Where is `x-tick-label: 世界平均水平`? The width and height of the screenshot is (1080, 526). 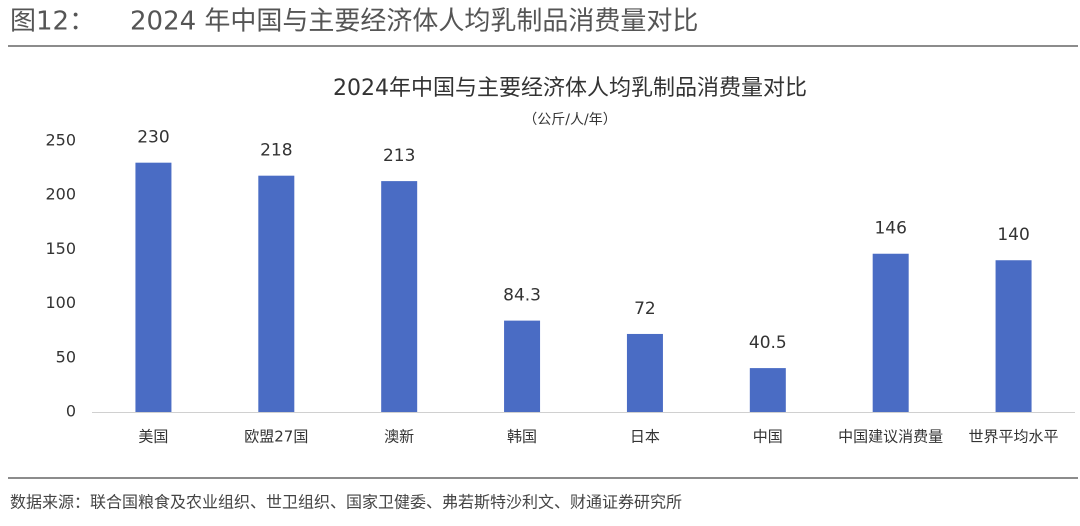 x-tick-label: 世界平均水平 is located at coordinates (1014, 437).